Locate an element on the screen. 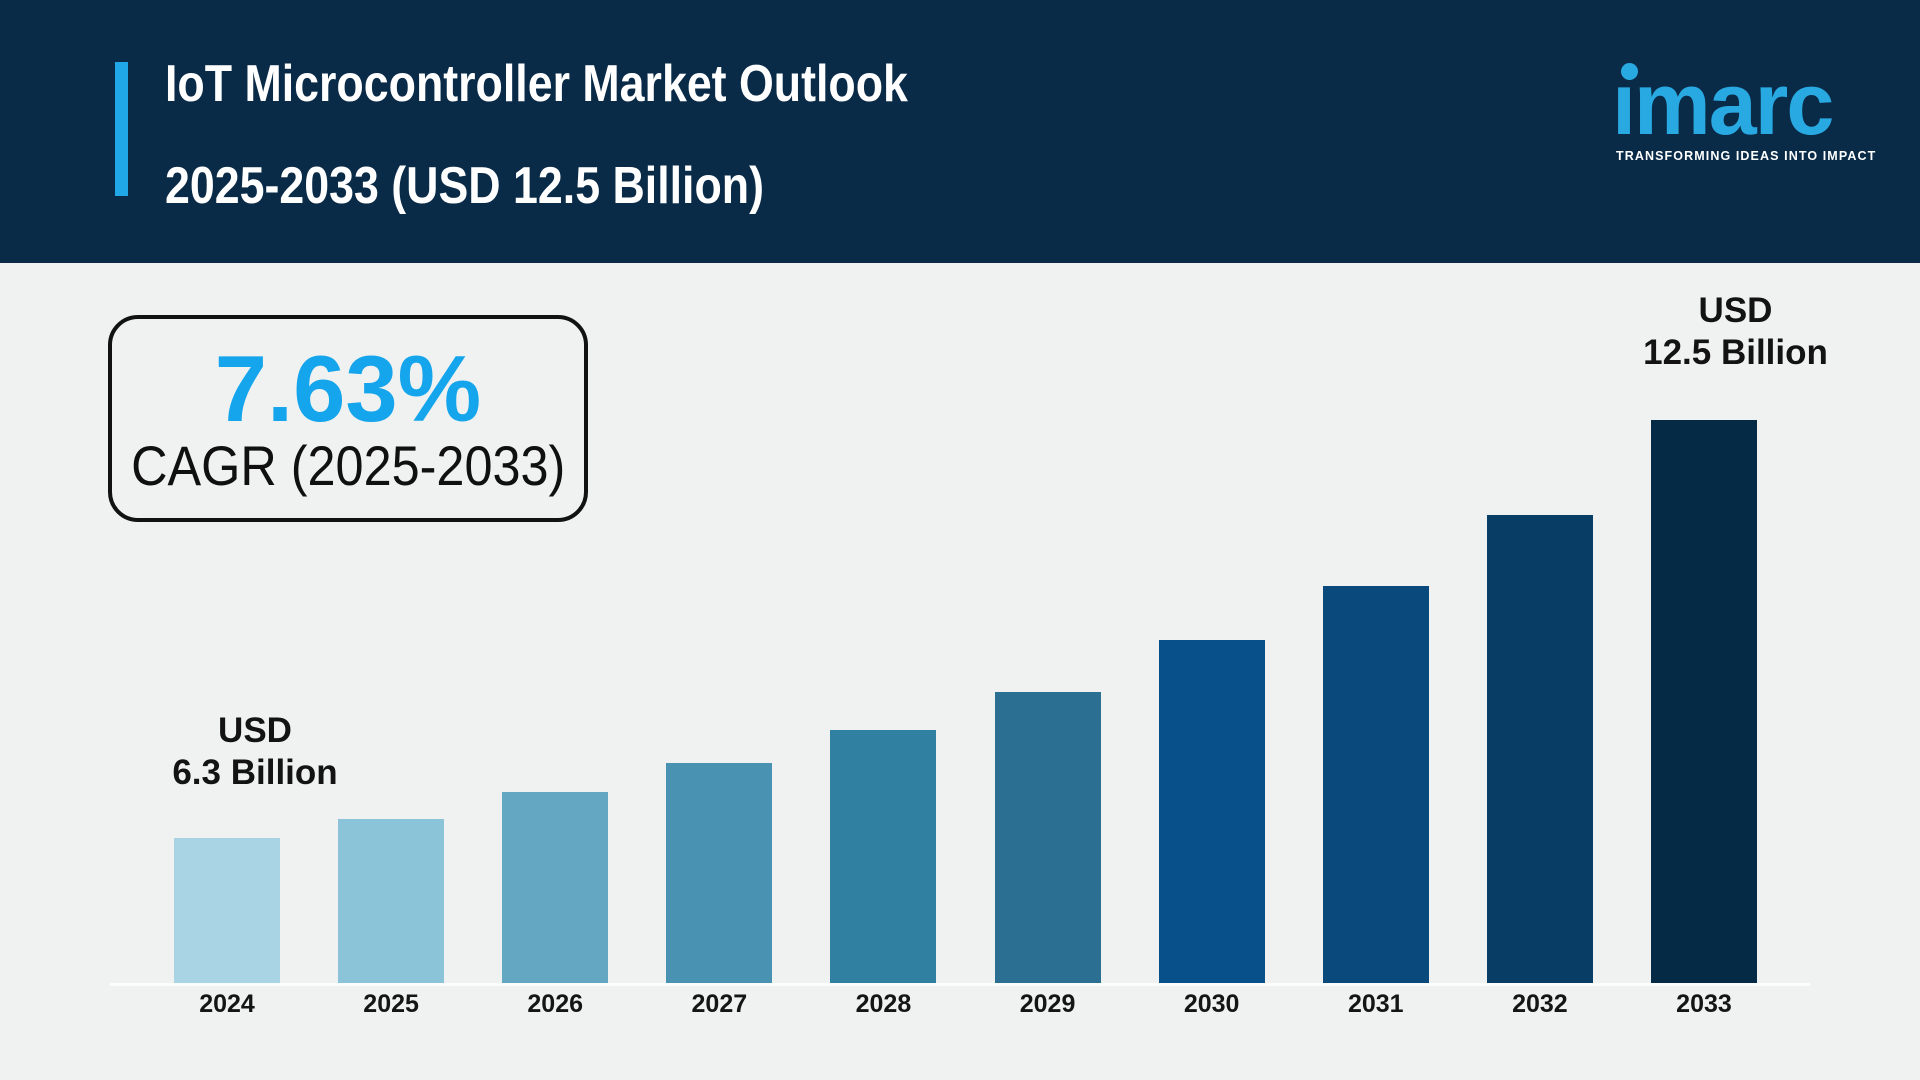 This screenshot has height=1080, width=1920. logo-tagline: TRANSFORMING IDEAS INTO IMPACT is located at coordinates (1746, 156).